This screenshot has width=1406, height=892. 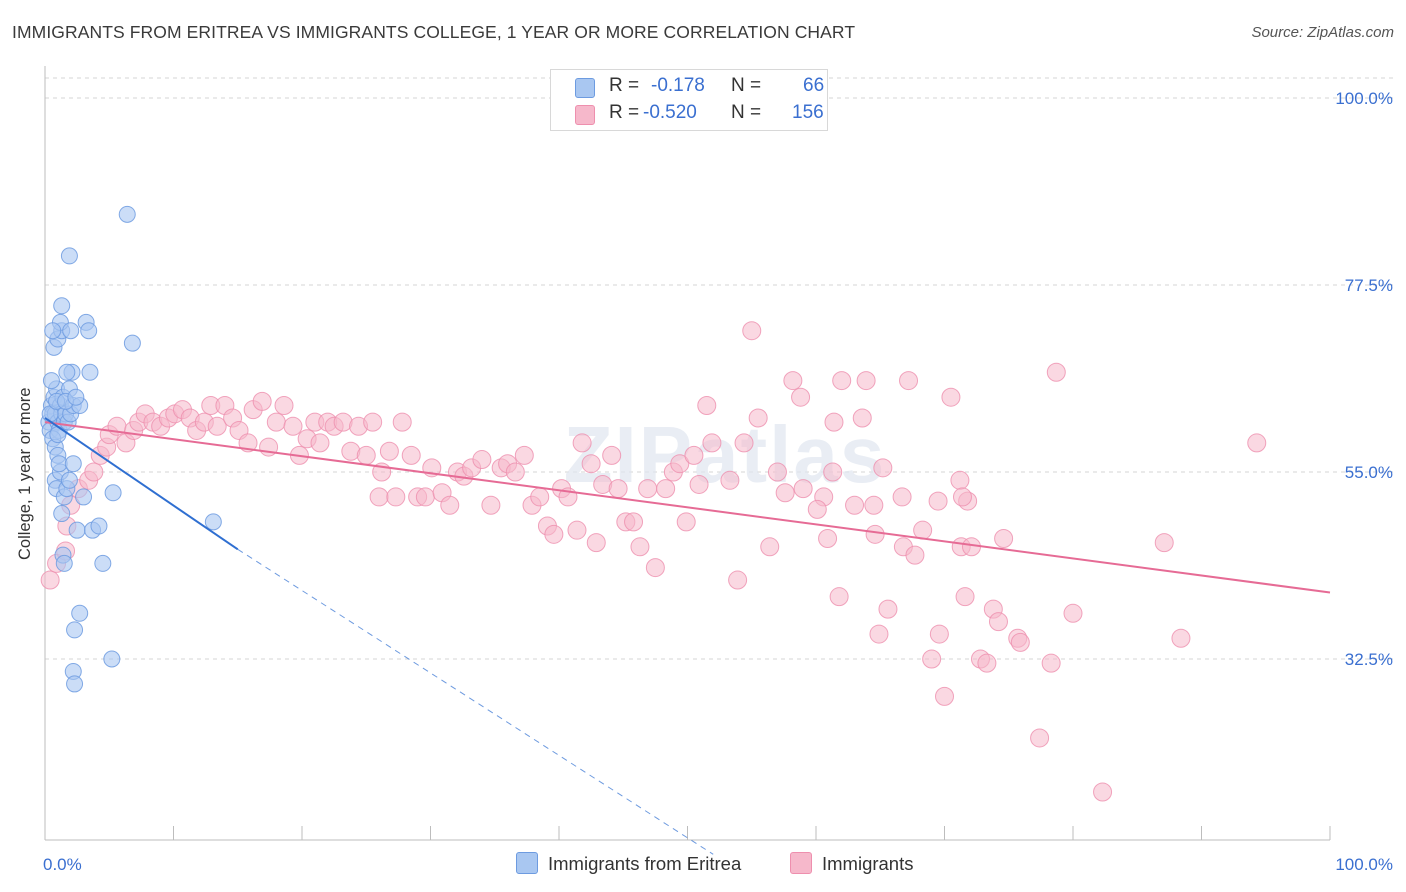 What do you see at coordinates (868, 863) in the screenshot?
I see `legend-label-immigrants: Immigrants` at bounding box center [868, 863].